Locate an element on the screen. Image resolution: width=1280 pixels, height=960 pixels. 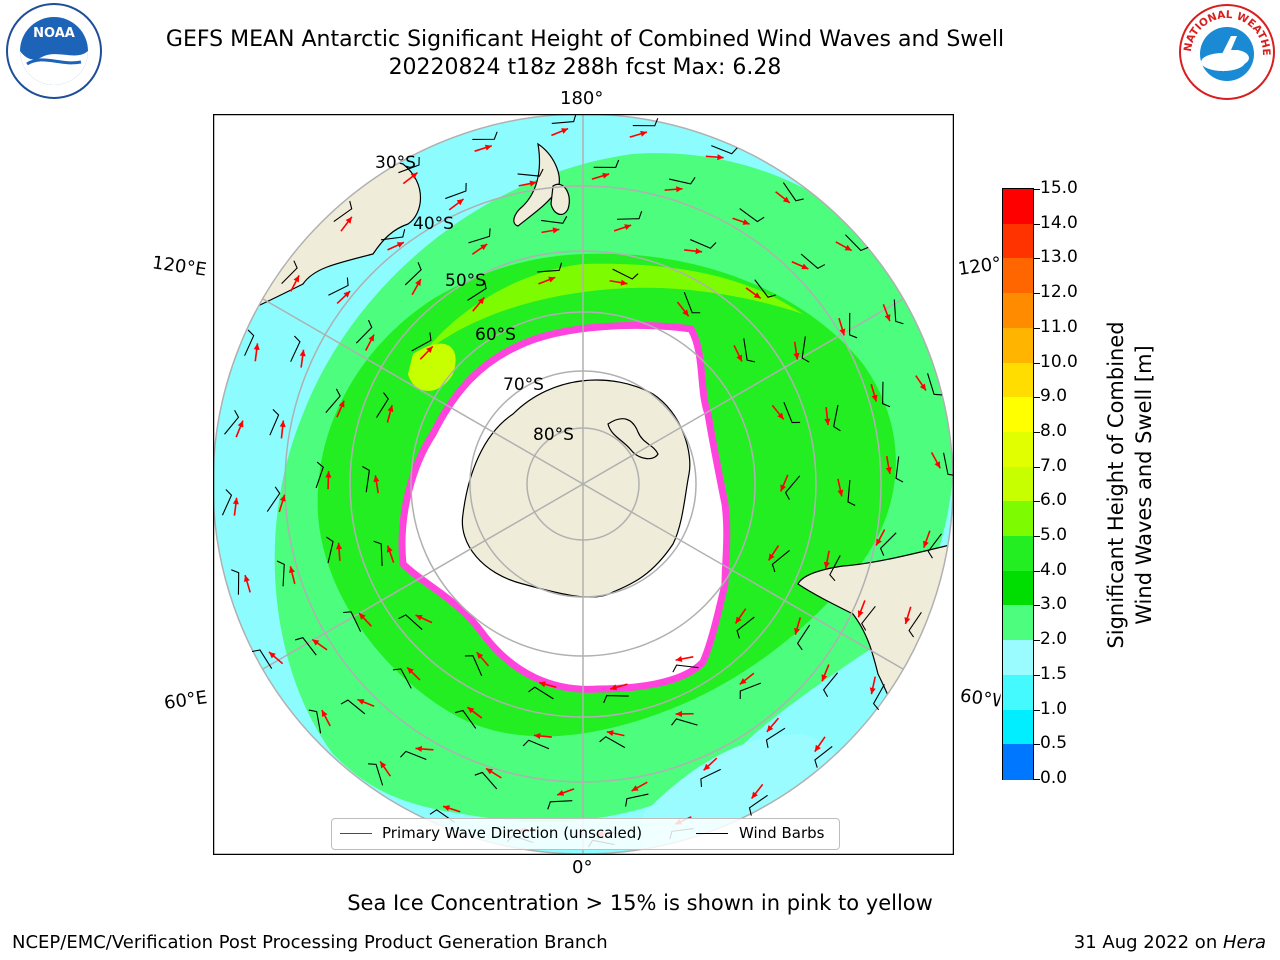
lon-label-60e: 60°E is located at coordinates (185, 700).